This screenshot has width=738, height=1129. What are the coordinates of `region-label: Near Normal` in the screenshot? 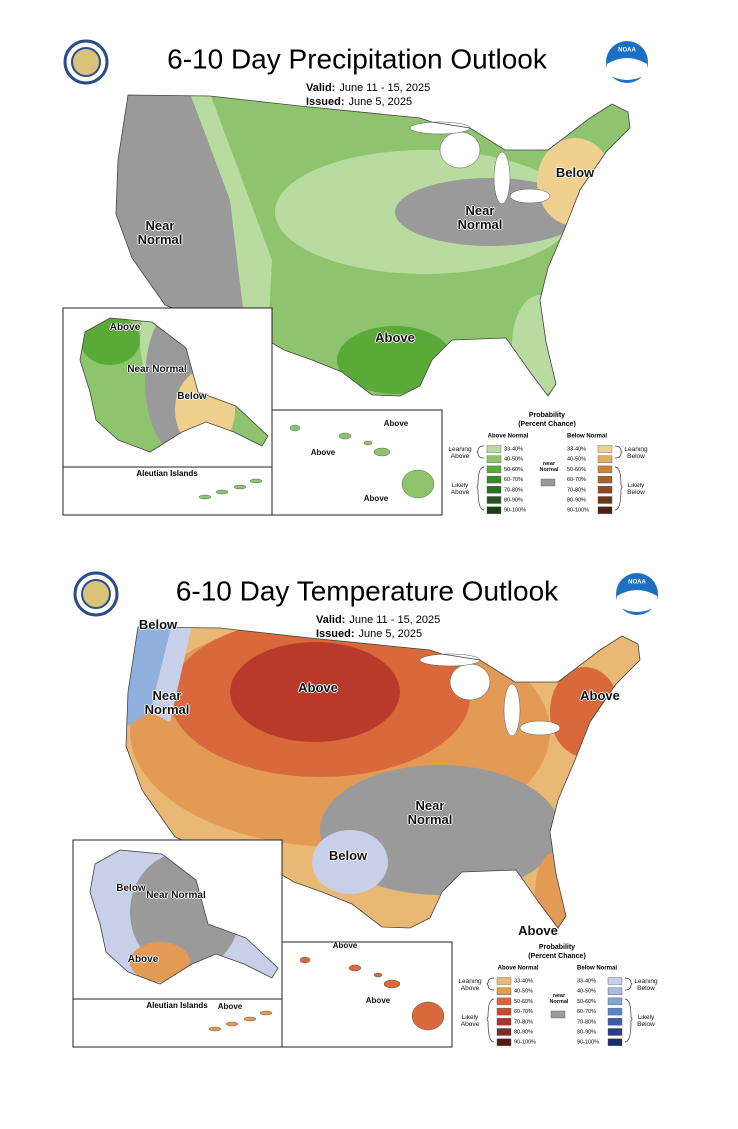 It's located at (430, 812).